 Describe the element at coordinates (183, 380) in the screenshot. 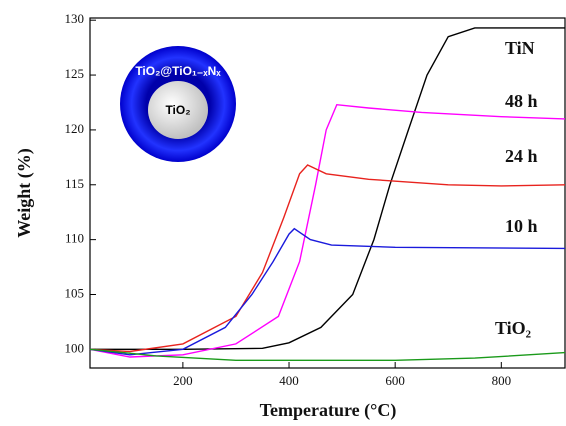

I see `x-tick-label: 200` at that location.